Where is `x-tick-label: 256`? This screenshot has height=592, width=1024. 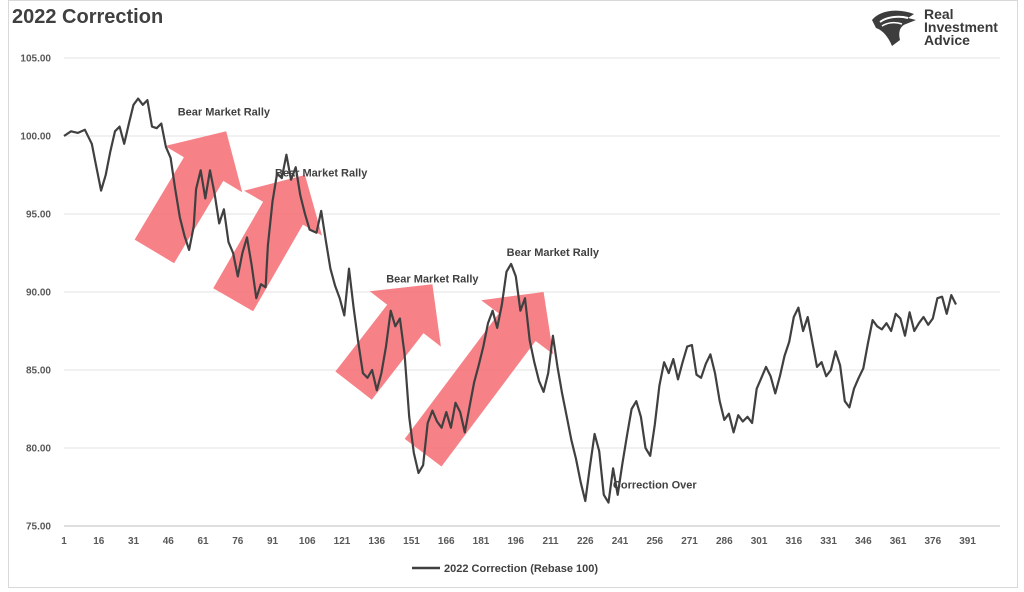 x-tick-label: 256 is located at coordinates (654, 541).